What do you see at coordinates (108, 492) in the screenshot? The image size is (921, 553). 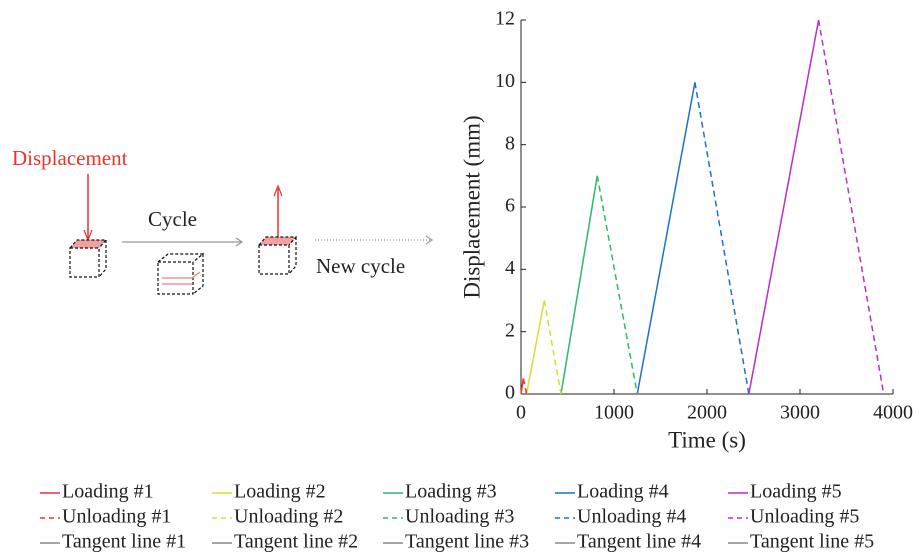 I see `legend-label: Loading #1` at bounding box center [108, 492].